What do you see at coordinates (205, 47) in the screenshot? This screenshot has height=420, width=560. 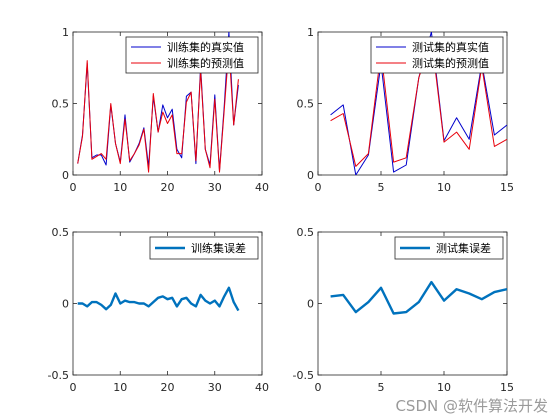 I see `legend-label: 训练集的真实值` at bounding box center [205, 47].